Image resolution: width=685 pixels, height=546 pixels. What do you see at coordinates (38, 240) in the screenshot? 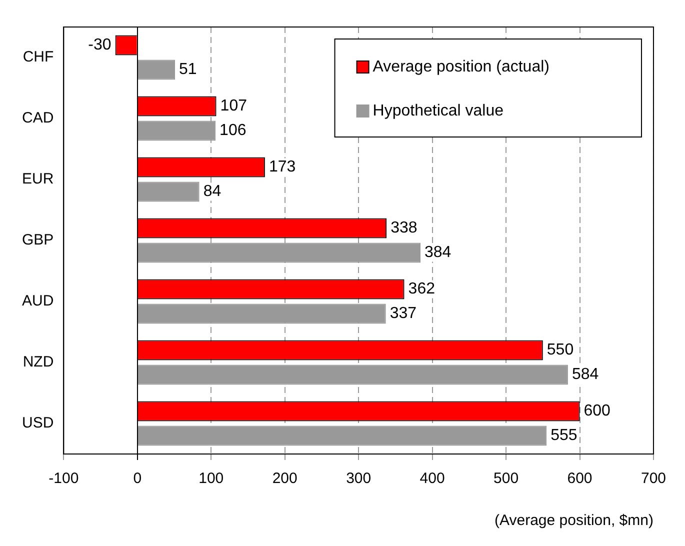
I see `y-tick-label: GBP` at bounding box center [38, 240].